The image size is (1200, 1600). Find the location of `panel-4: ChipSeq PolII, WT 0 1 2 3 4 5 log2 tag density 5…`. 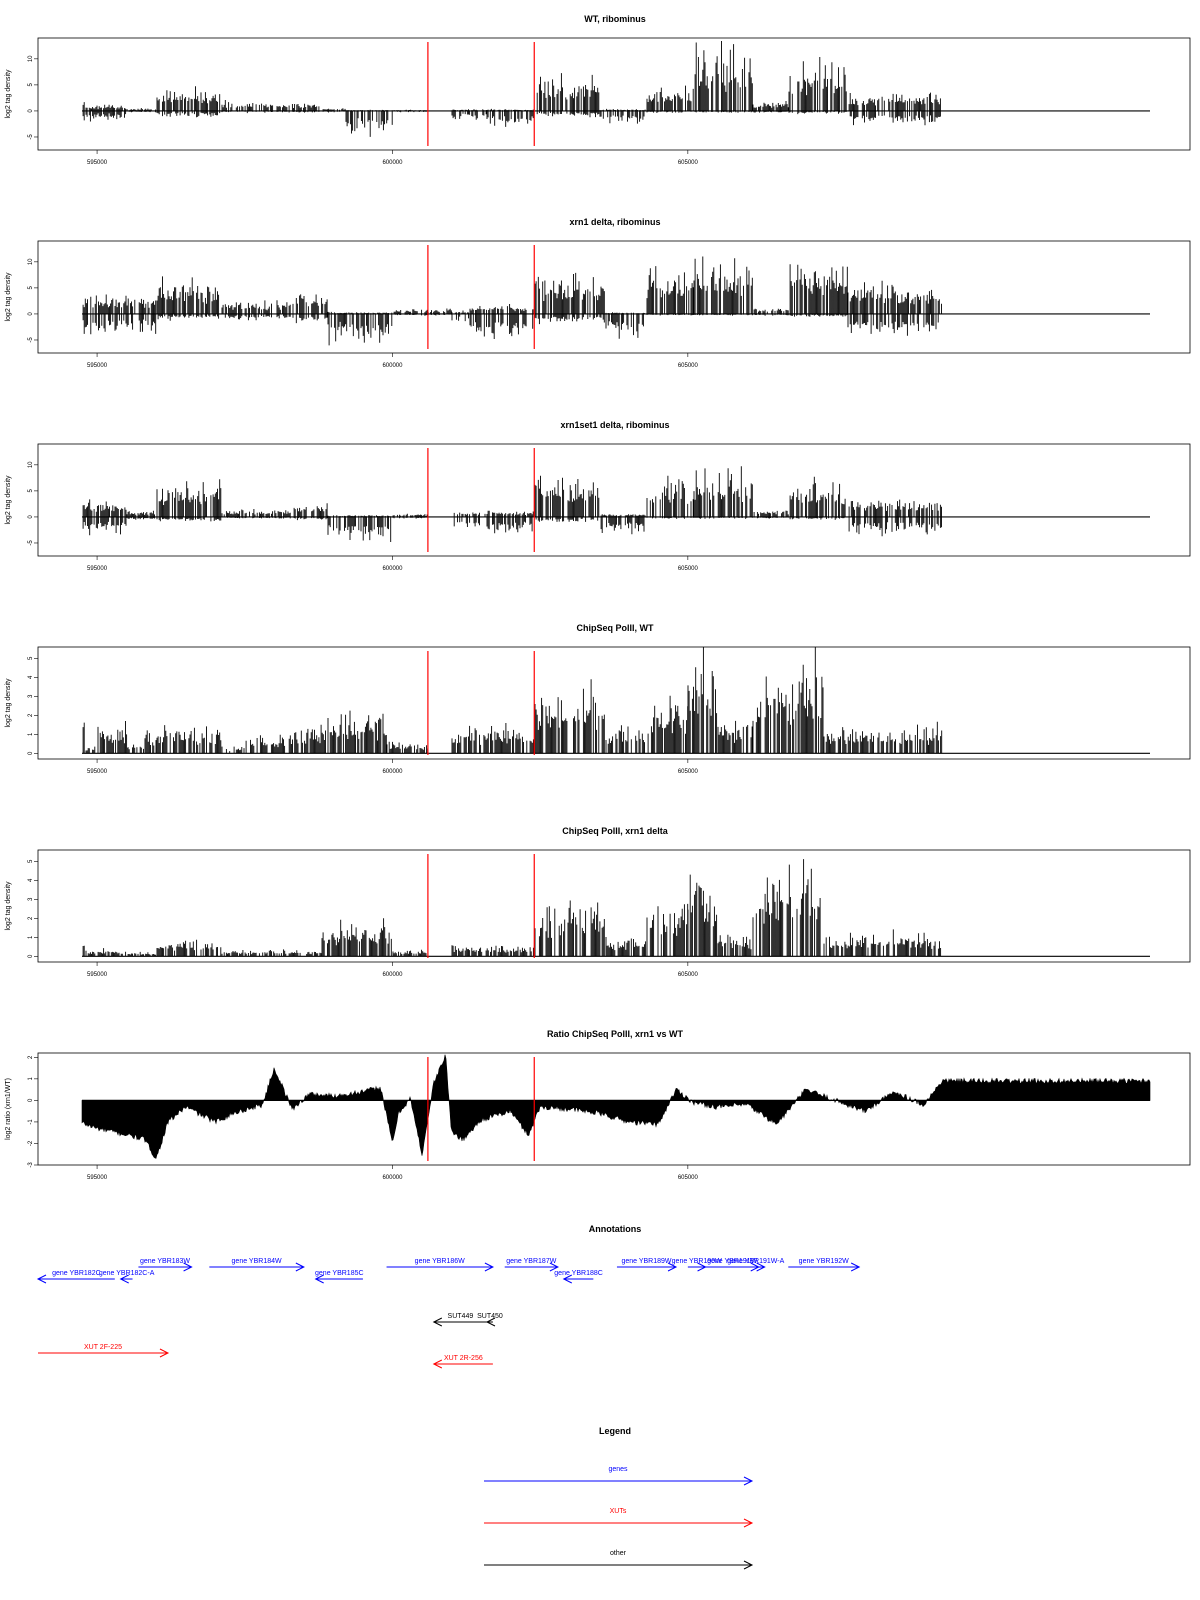

panel-4: ChipSeq PolII, WT 0 1 2 3 4 5 log2 tag density 5… is located at coordinates (598, 699).